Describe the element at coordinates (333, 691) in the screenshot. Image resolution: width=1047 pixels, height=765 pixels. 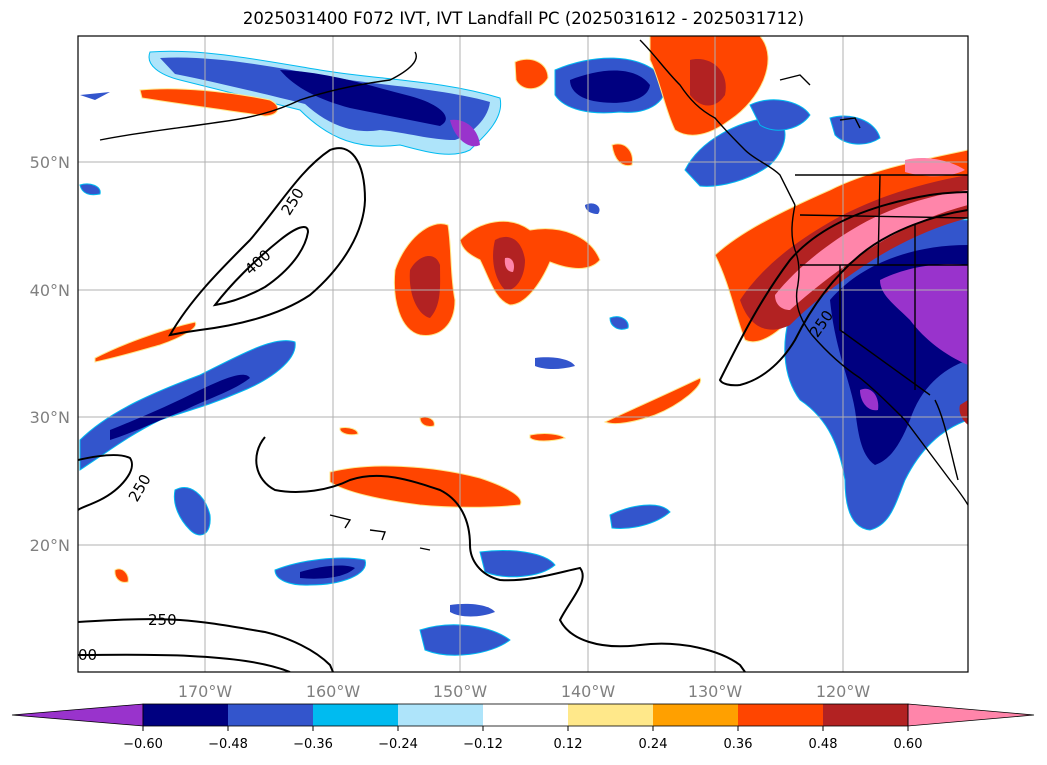
I see `lon-label: 160°W` at that location.